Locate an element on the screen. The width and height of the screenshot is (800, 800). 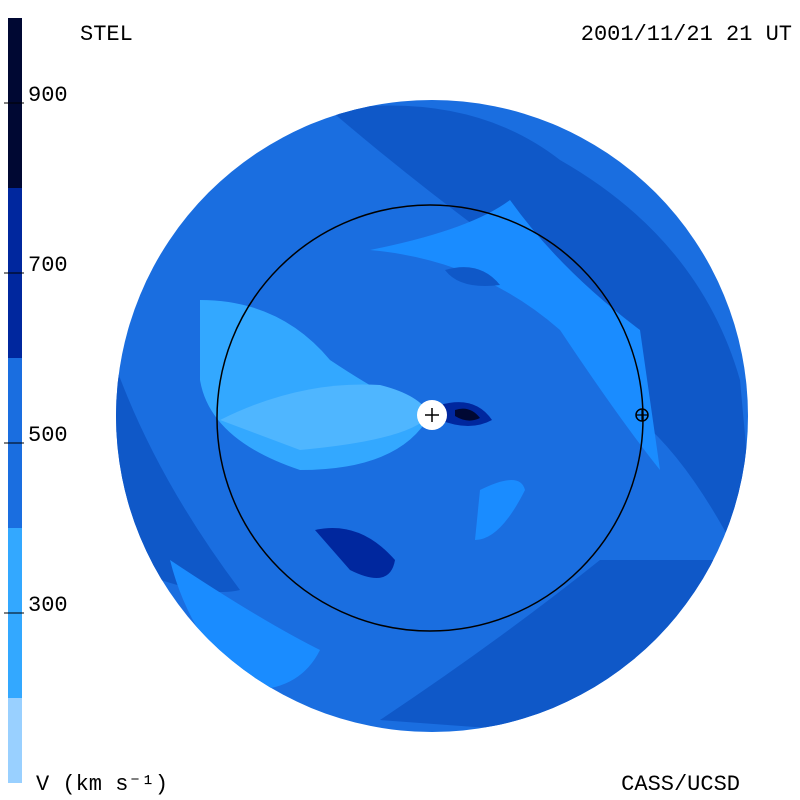
colorbar: 300 500 700 900 is located at coordinates (36, 400).